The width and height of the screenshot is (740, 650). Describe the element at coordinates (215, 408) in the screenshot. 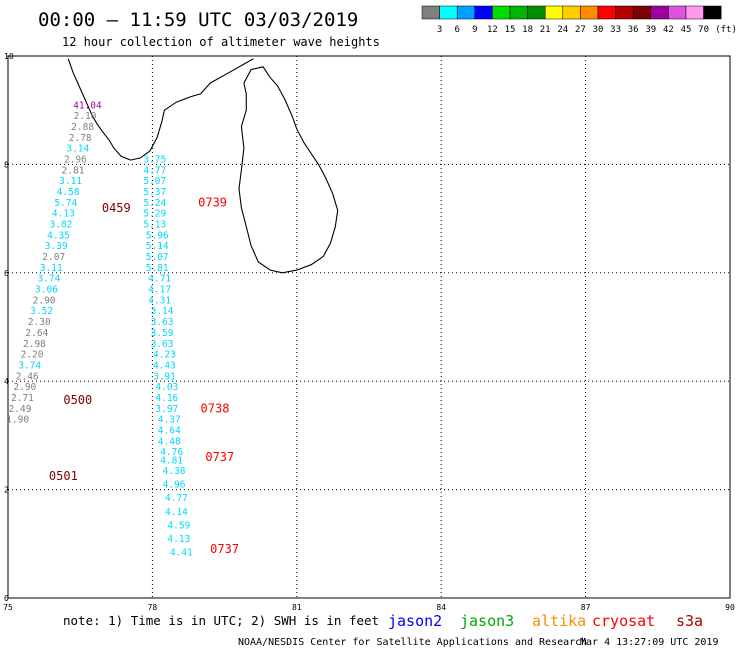

I see `pass-time-label: 0738` at that location.